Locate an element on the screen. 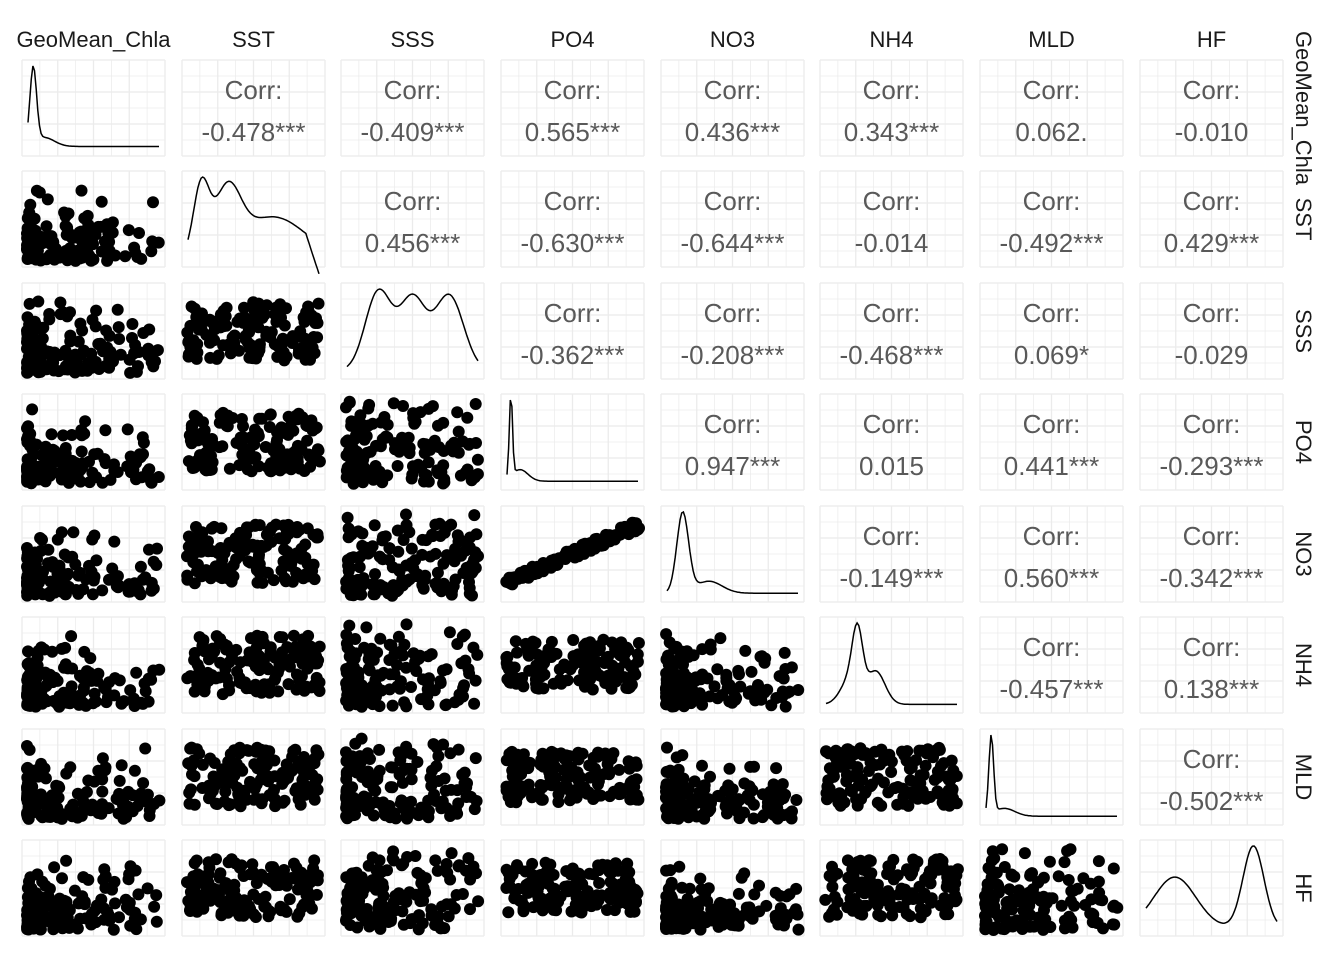 This screenshot has width=1344, height=960. corr-value: 0.015 is located at coordinates (891, 466).